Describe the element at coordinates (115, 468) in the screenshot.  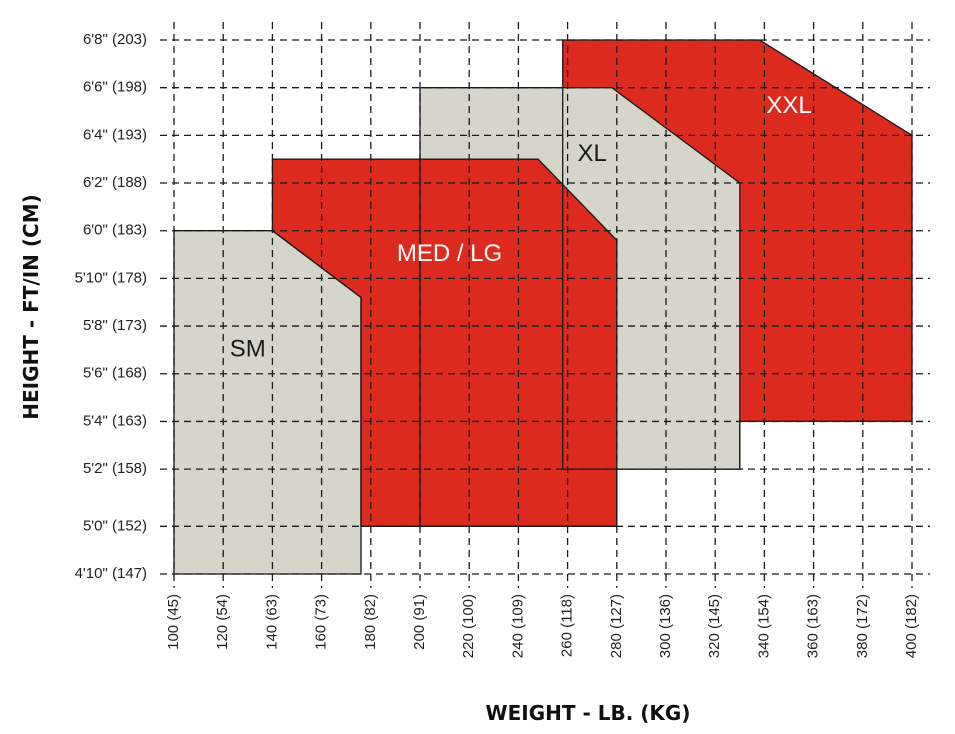
I see `y-tick-label: 5'2" (158)` at that location.